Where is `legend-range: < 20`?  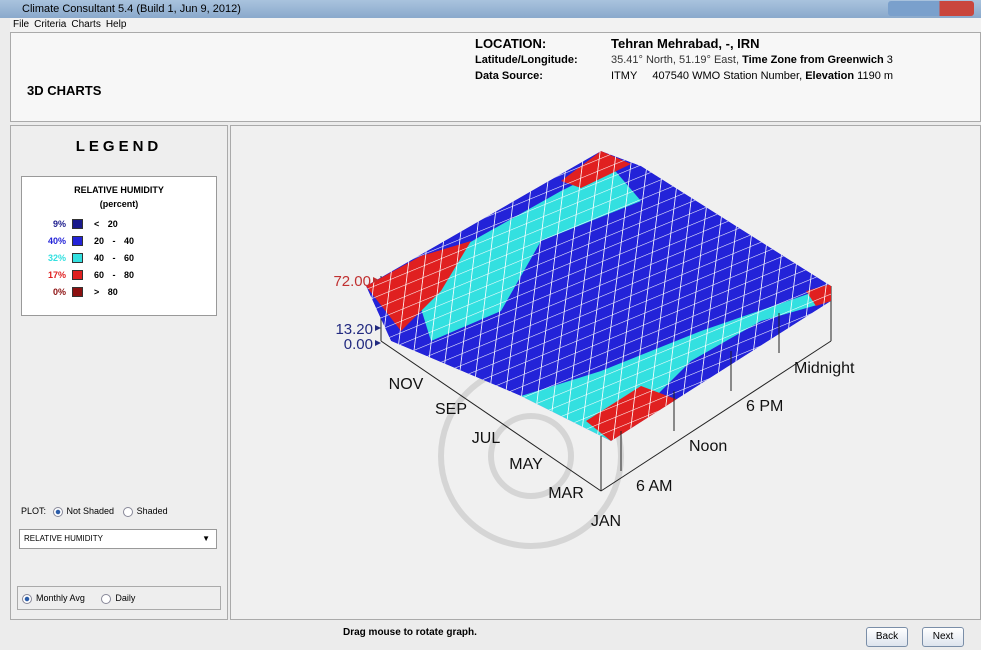 legend-range: < 20 is located at coordinates (106, 224).